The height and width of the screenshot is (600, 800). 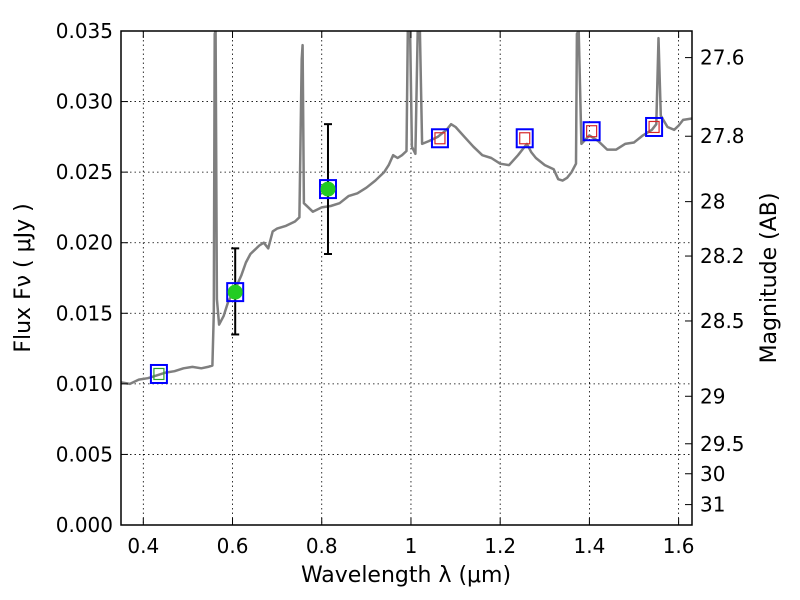 I want to click on mag-tick-label: 29, so click(x=712, y=396).